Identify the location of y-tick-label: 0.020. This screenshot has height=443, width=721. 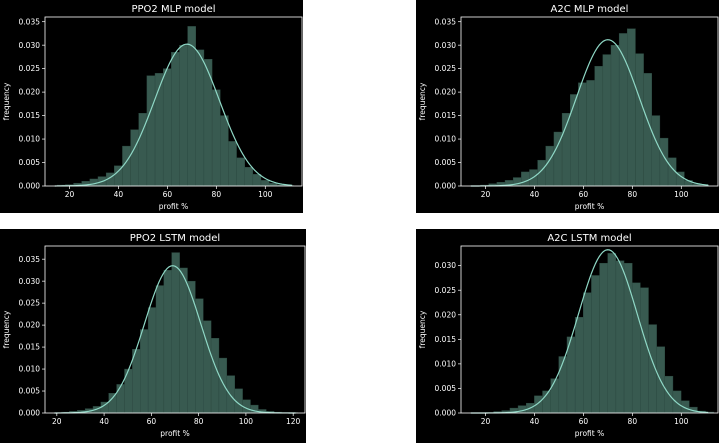
(446, 92).